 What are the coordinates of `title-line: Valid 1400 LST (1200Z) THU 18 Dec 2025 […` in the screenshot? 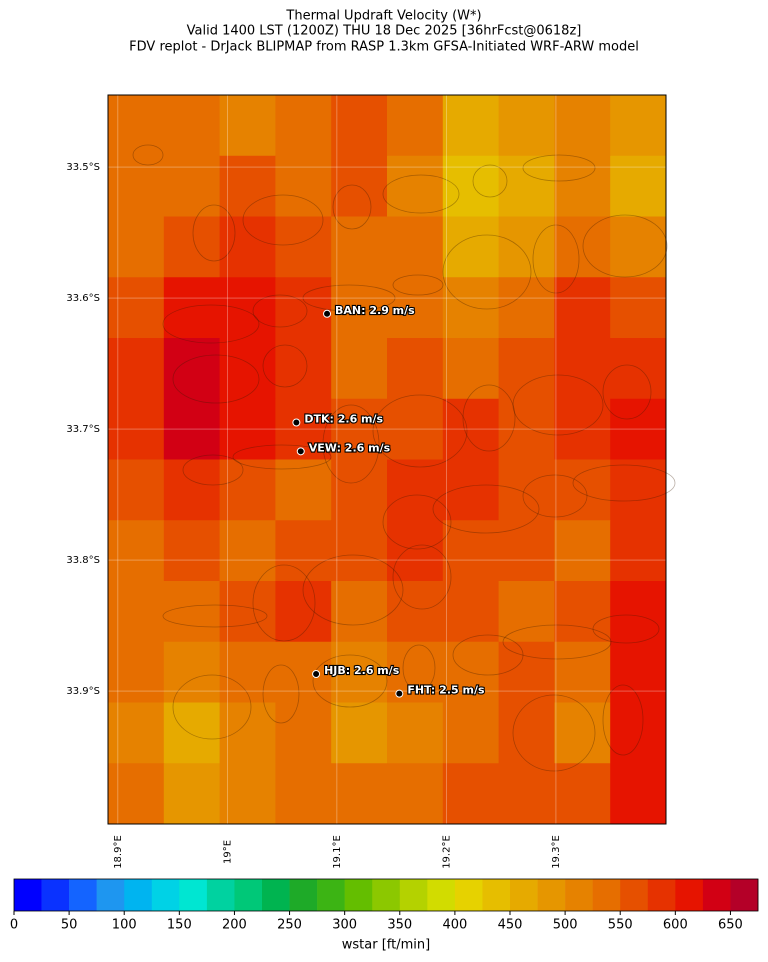 It's located at (384, 31).